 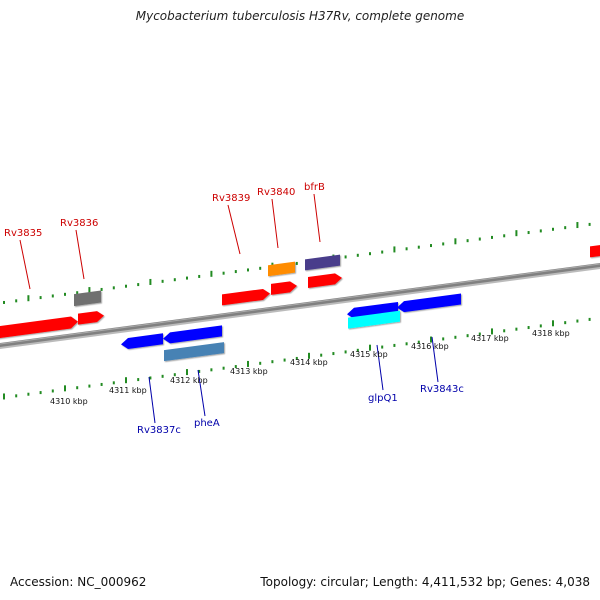 What do you see at coordinates (314, 187) in the screenshot?
I see `forward-gene-label: bfrB` at bounding box center [314, 187].